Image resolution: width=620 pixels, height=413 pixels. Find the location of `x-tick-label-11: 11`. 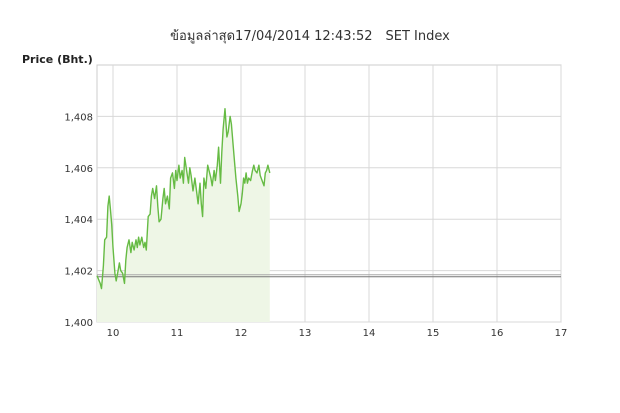

x-tick-label-11: 11 is located at coordinates (177, 333).